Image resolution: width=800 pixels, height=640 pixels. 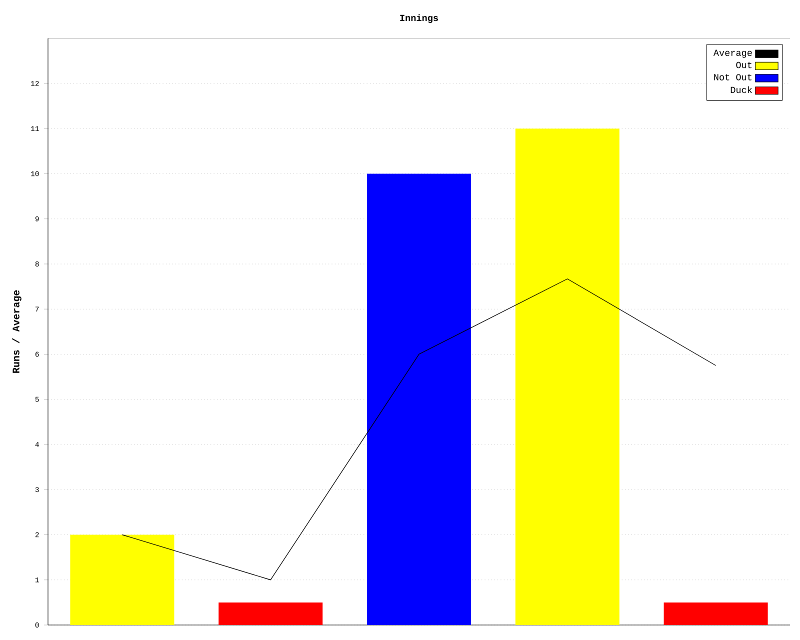 What do you see at coordinates (732, 54) in the screenshot?
I see `legend-label: Average` at bounding box center [732, 54].